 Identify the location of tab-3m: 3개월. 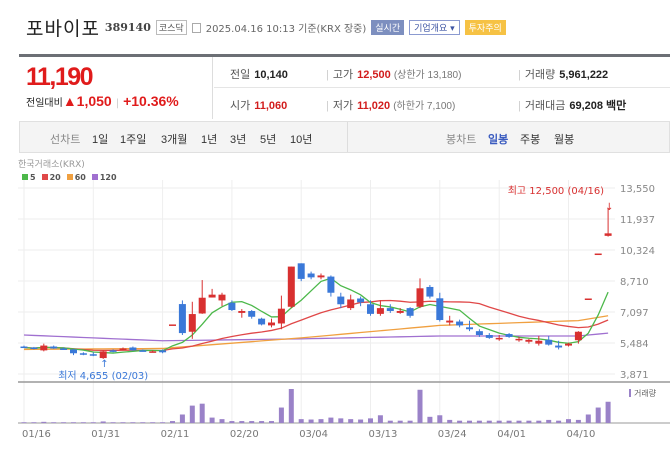
(174, 140).